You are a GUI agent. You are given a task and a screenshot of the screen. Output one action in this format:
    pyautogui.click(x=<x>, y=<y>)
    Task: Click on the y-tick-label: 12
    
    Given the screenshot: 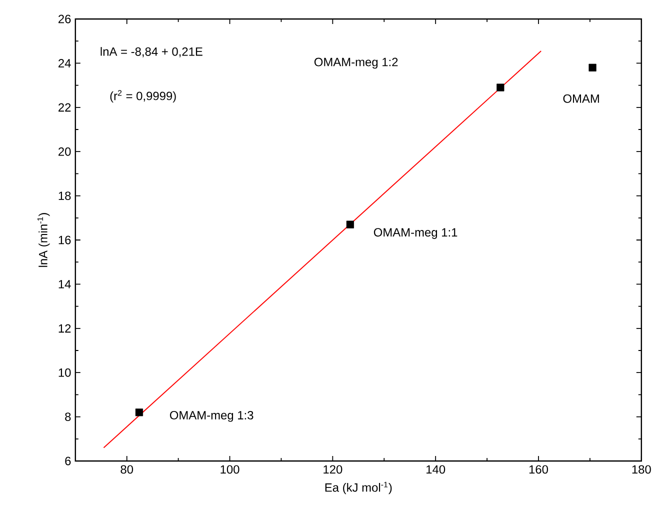 What is the action you would take?
    pyautogui.click(x=64, y=328)
    